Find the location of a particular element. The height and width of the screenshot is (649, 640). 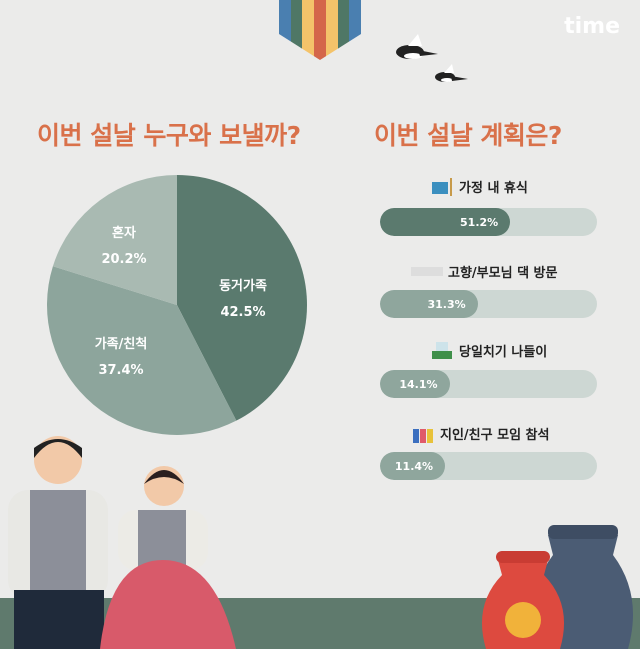

time-logo: time is located at coordinates (592, 26).